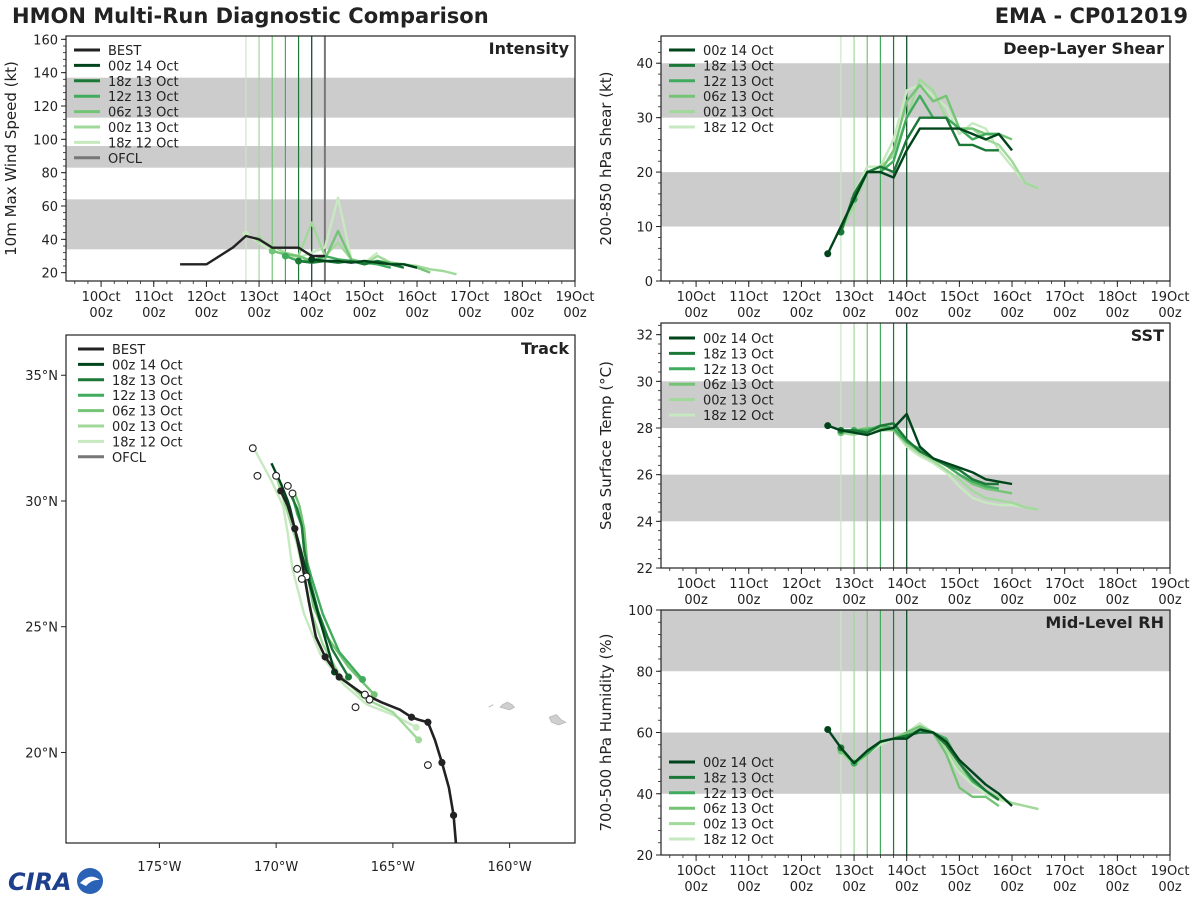 The width and height of the screenshot is (1200, 900). Describe the element at coordinates (45, 140) in the screenshot. I see `intensity-ytick-label: 100` at that location.